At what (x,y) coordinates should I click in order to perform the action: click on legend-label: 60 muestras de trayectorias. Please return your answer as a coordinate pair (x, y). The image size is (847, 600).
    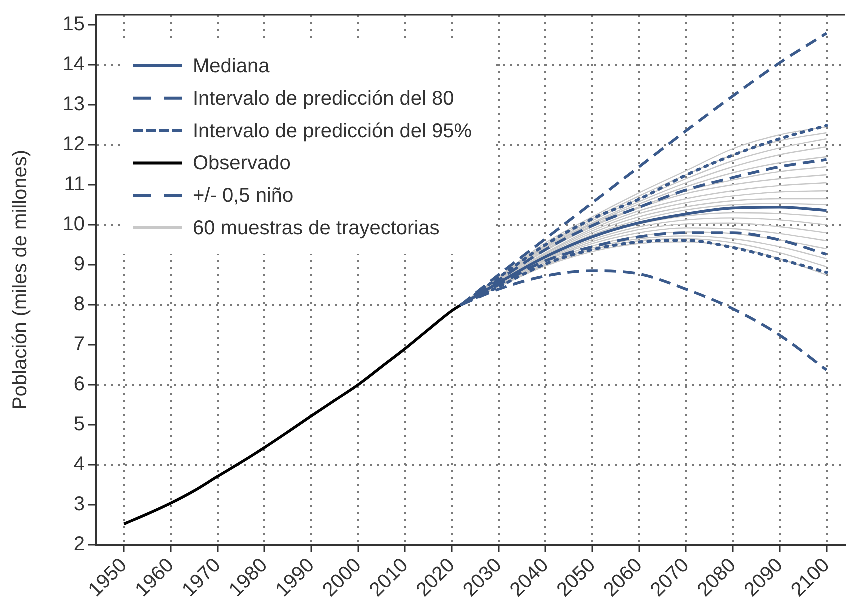
    Looking at the image, I should click on (316, 229).